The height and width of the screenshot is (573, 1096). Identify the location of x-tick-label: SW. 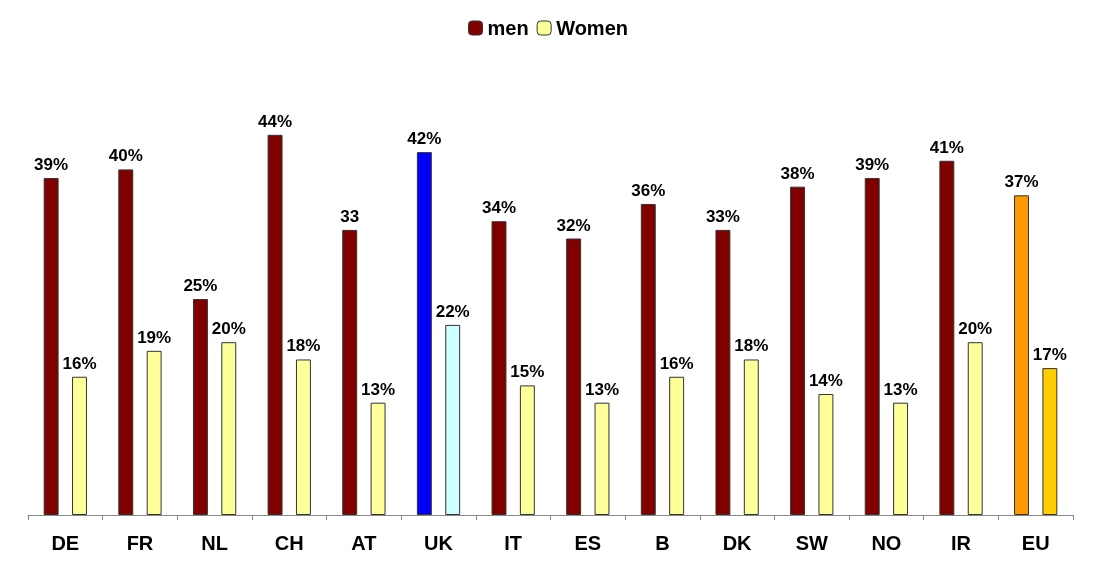
(811, 543).